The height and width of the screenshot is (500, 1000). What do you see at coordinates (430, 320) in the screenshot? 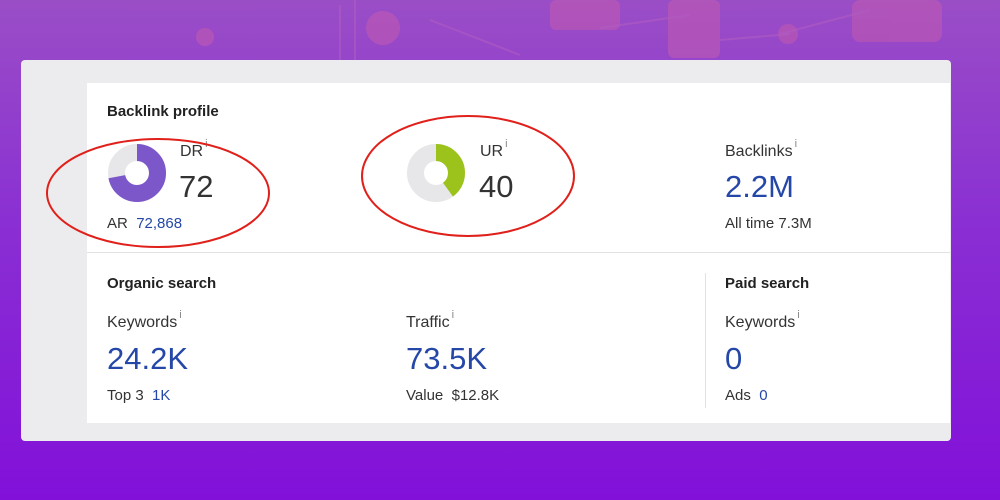
I see `traffic-label: Traffic i` at bounding box center [430, 320].